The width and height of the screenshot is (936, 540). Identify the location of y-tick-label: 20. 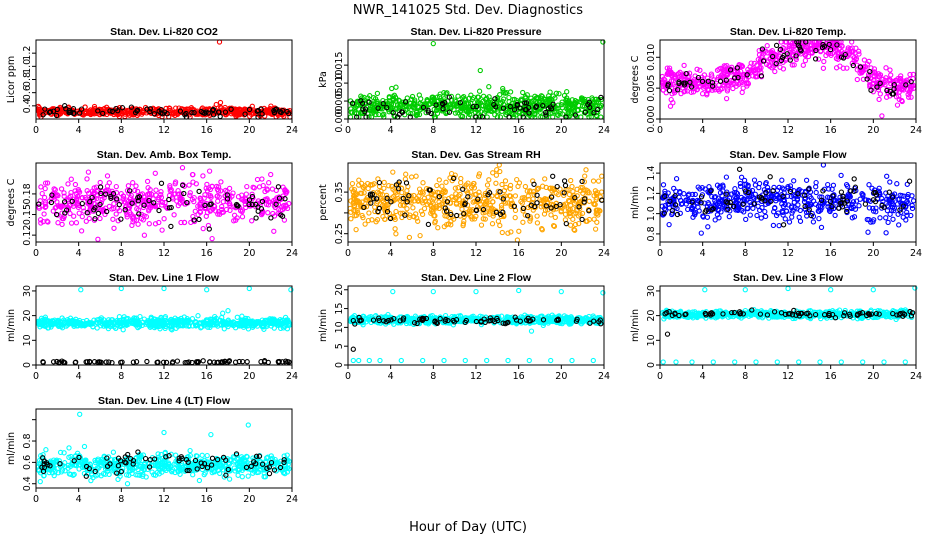
(27, 316).